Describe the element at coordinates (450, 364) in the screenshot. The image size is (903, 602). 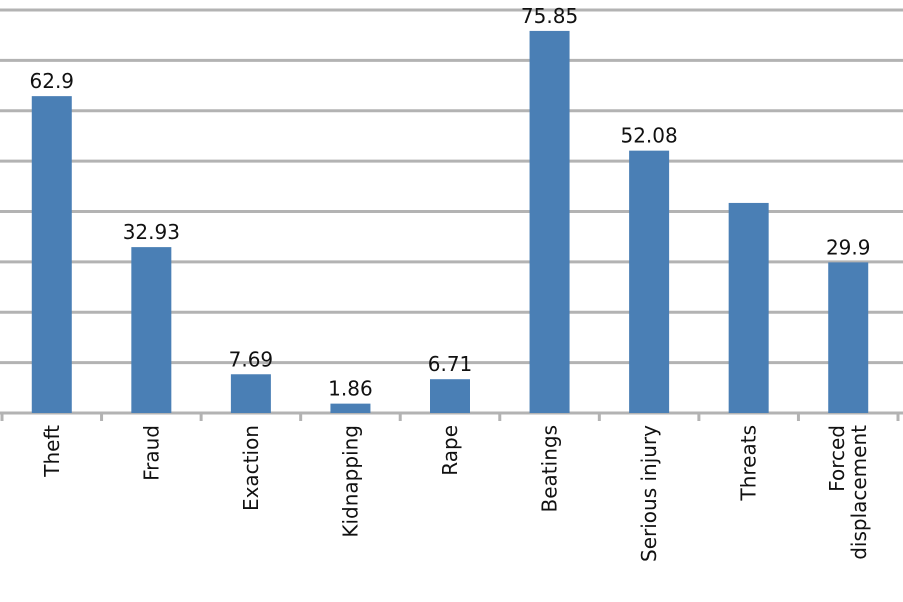
I see `data-label: 6.71` at that location.